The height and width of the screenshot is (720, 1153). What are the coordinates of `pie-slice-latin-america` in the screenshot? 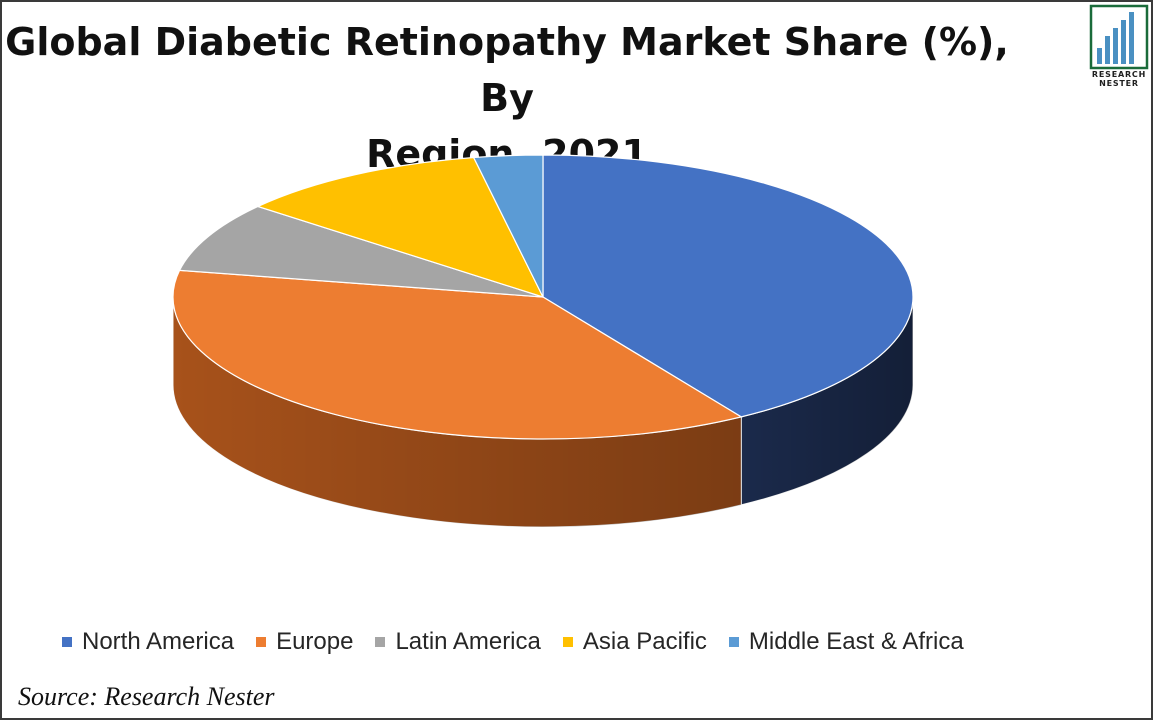 It's located at (361, 251).